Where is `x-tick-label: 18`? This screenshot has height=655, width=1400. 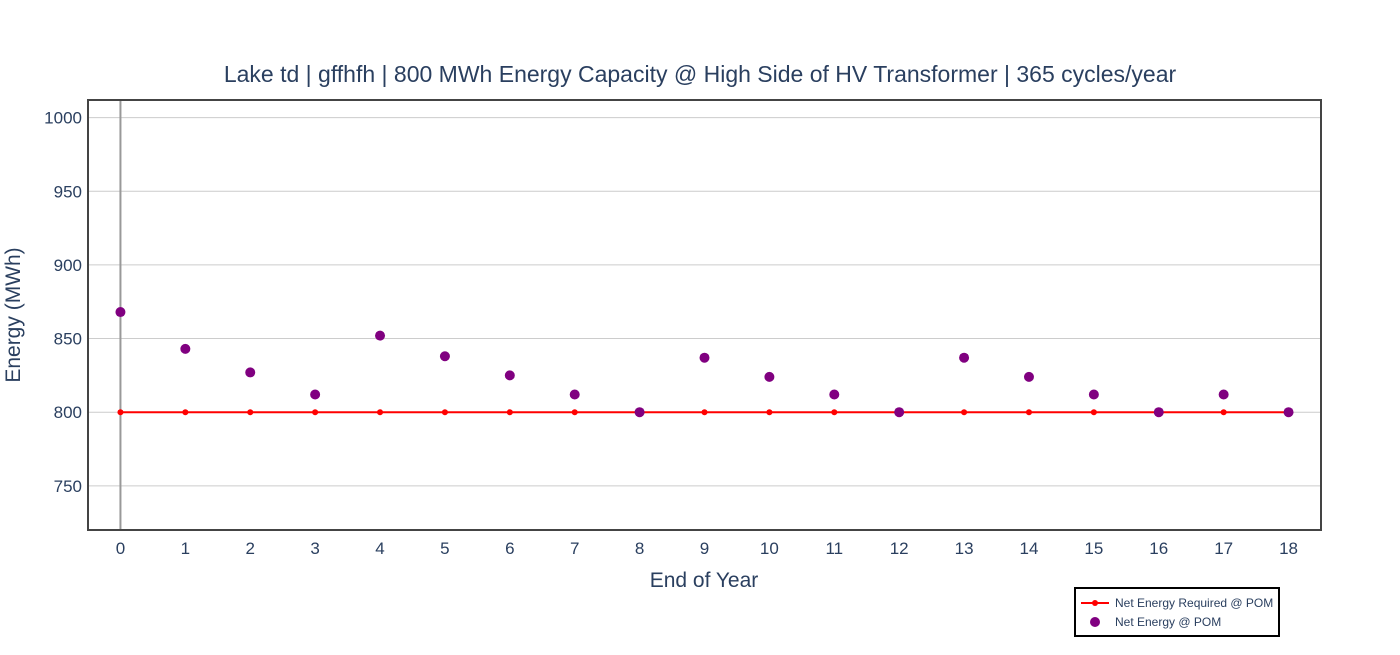 x-tick-label: 18 is located at coordinates (1288, 548).